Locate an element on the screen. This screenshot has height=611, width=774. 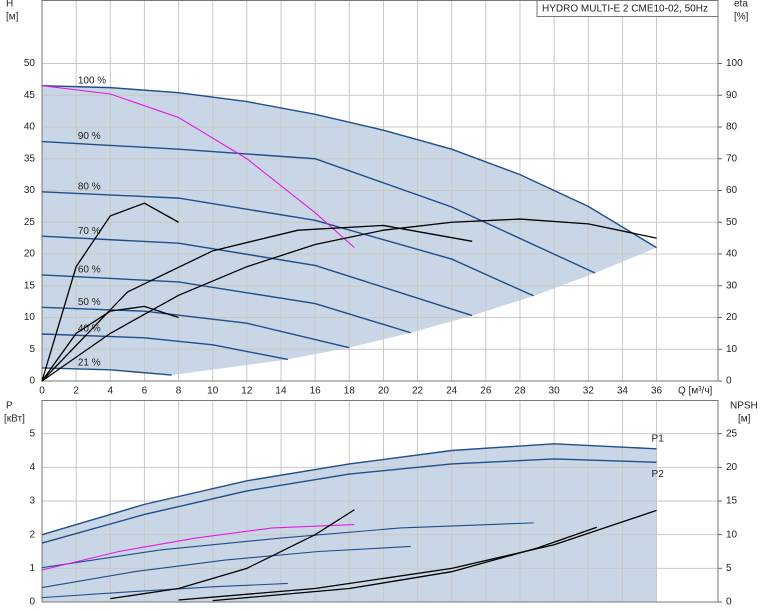
y-axis-label: H is located at coordinates (9, 5).